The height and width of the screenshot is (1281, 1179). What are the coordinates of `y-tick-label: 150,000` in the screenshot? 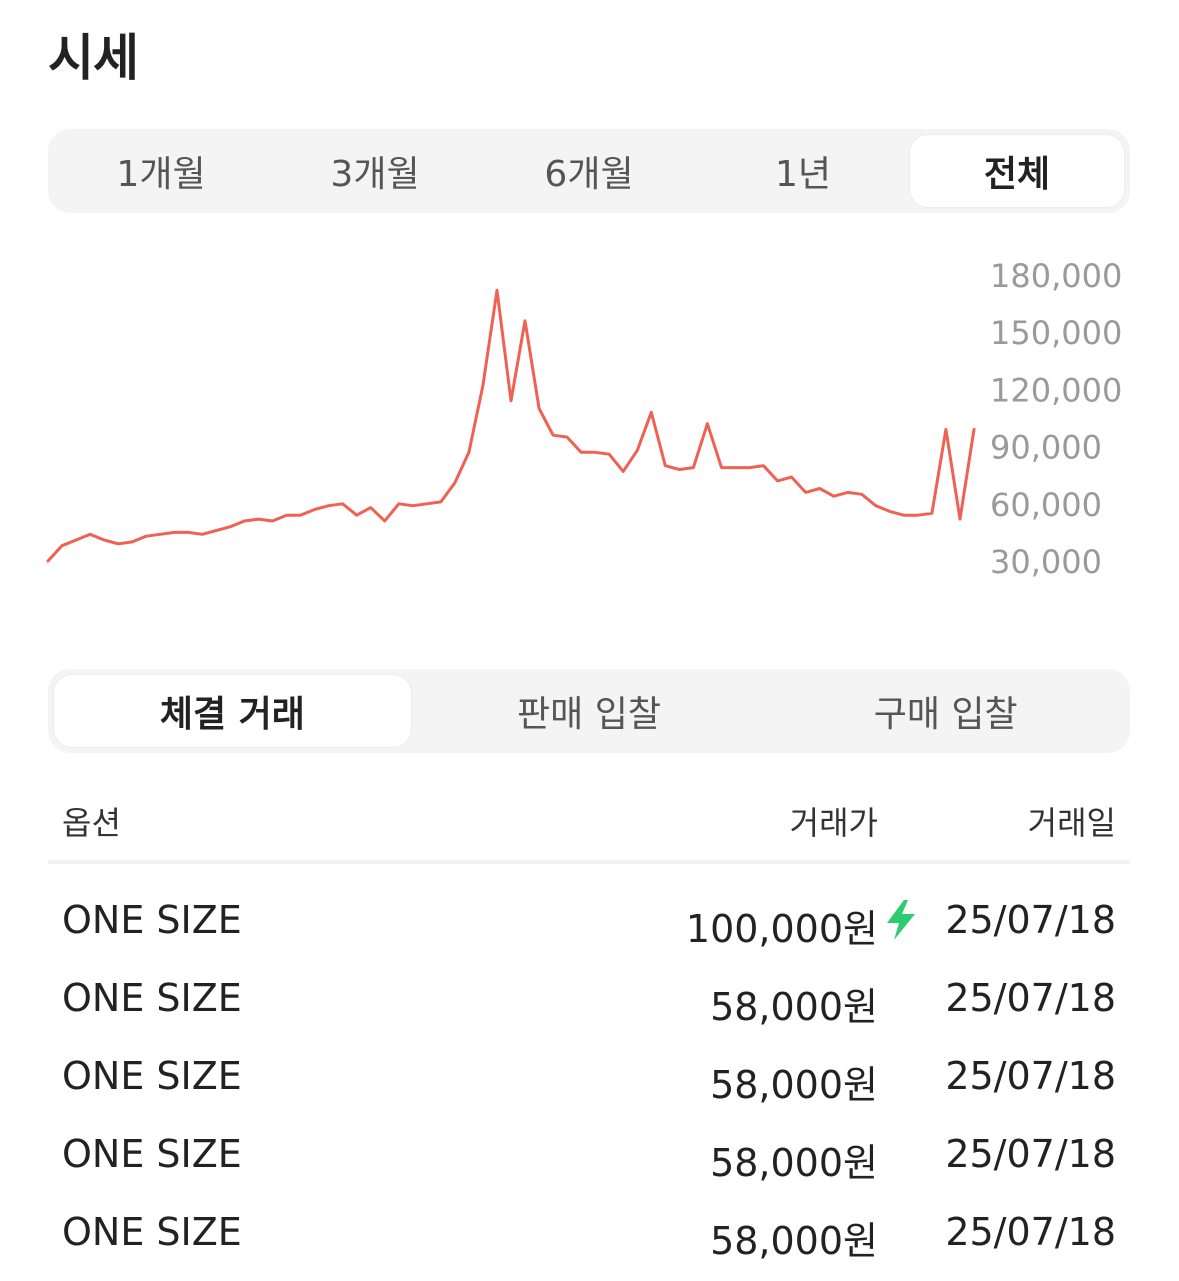 It's located at (1056, 333).